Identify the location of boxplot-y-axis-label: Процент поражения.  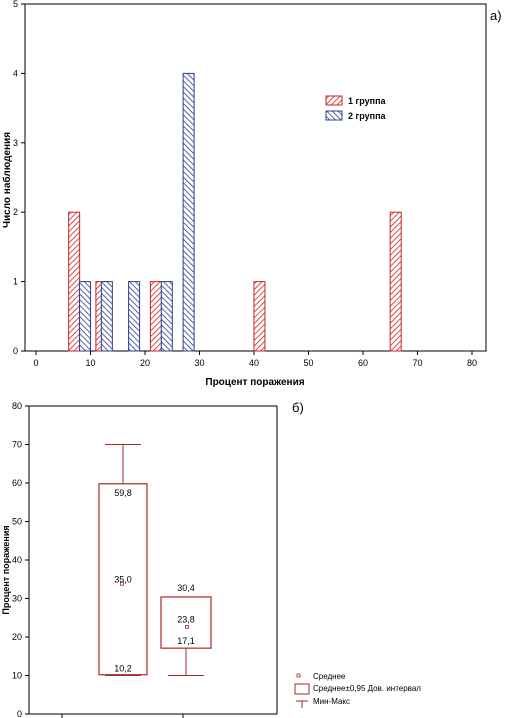
(6, 569).